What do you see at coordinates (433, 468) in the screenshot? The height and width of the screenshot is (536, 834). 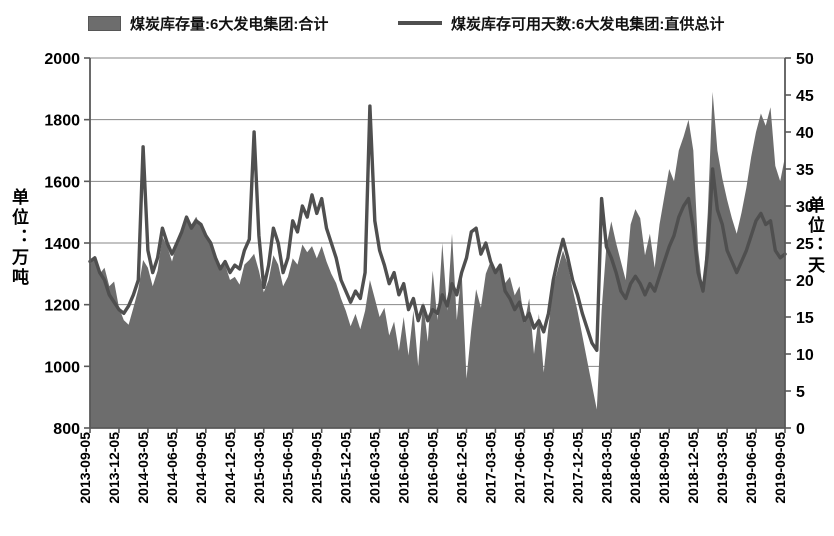 I see `x-axis-label: 2016-09-05` at bounding box center [433, 468].